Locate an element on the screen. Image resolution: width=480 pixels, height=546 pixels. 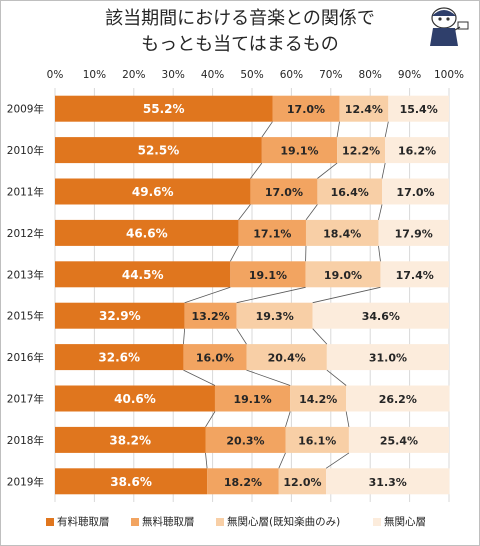
chart-title: 該当期間における音楽との関係で もっとも当てはまるもの is located at coordinates (240, 32).